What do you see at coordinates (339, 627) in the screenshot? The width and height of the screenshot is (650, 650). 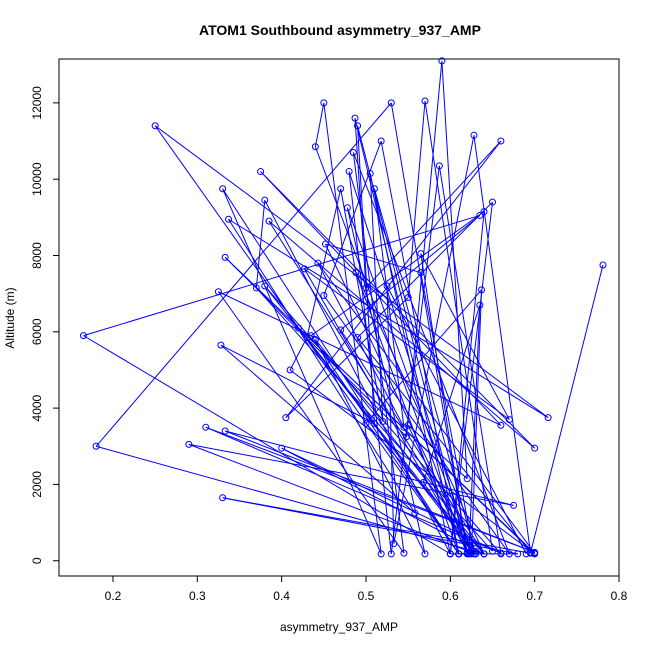 I see `x-axis-label: asymmetry_937_AMP` at bounding box center [339, 627].